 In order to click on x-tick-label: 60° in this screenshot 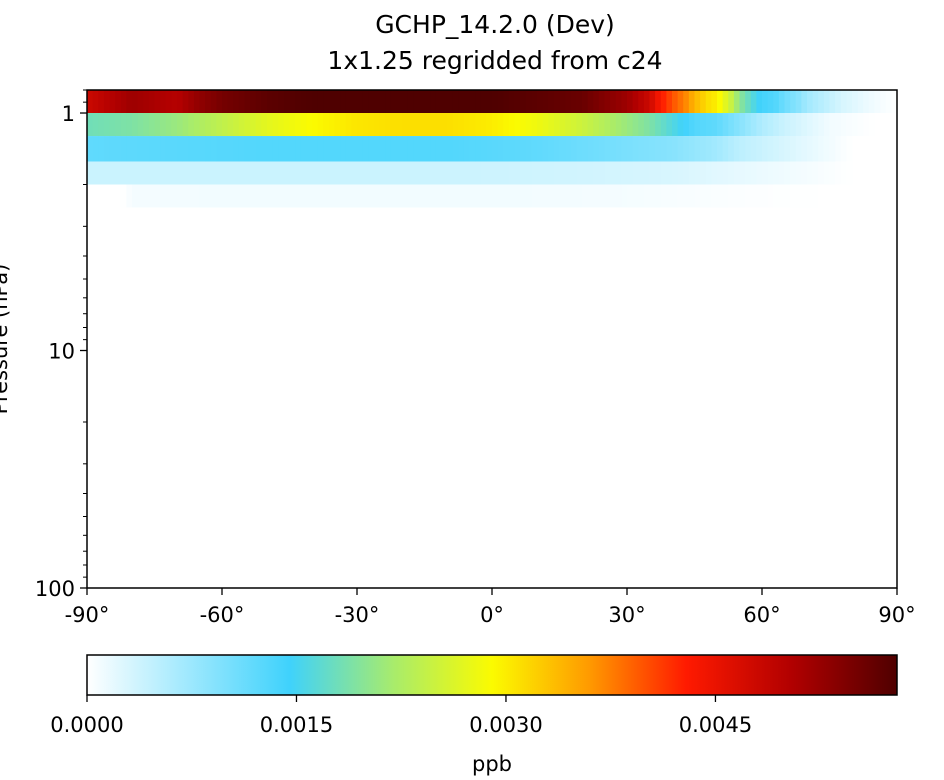, I will do `click(761, 615)`.